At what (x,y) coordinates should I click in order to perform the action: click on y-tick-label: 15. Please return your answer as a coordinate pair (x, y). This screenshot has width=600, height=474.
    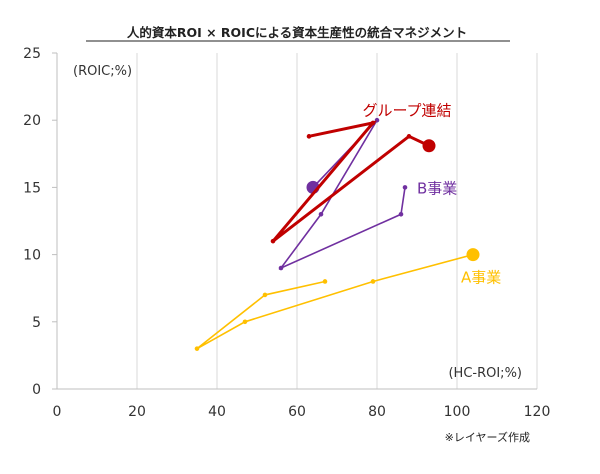
    Looking at the image, I should click on (32, 188).